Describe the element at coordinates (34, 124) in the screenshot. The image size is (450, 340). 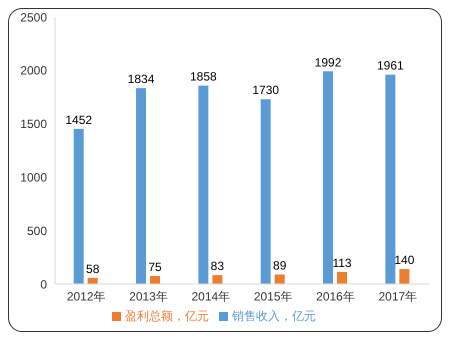
I see `y-tick-label: 1500` at that location.